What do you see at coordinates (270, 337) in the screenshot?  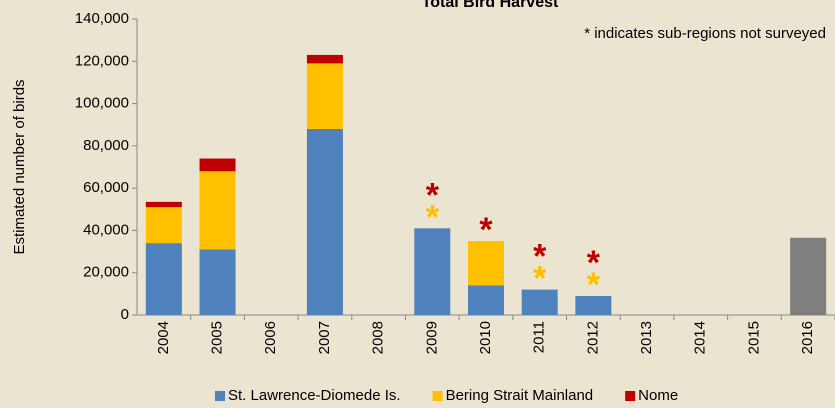 I see `x-tick-label: 2006` at bounding box center [270, 337].